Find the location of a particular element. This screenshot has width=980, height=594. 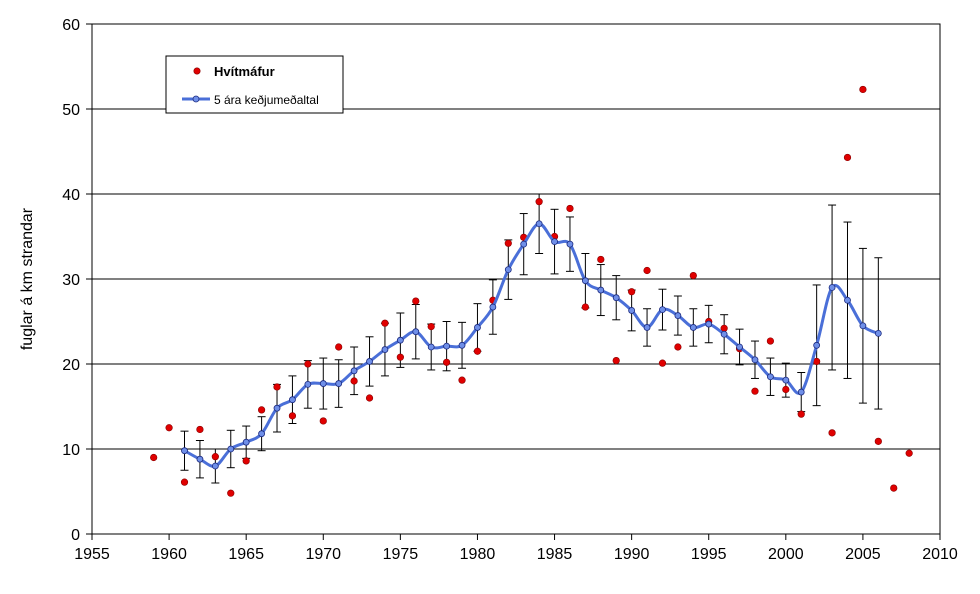

y-tick-label: 10 is located at coordinates (71, 450).